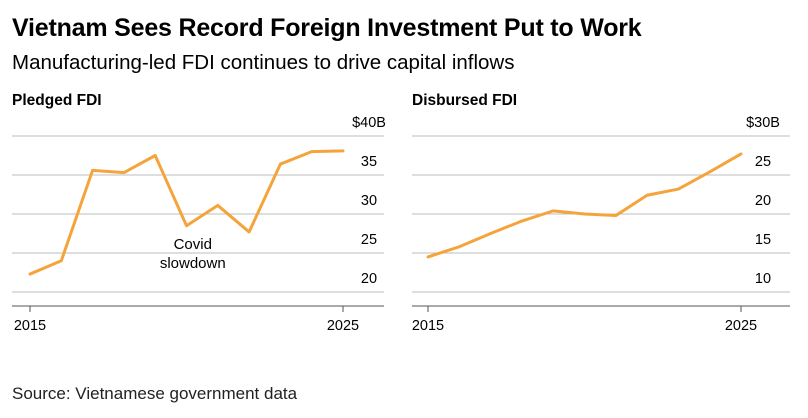 The width and height of the screenshot is (808, 418). I want to click on annotation: Covid slowdown, so click(193, 254).